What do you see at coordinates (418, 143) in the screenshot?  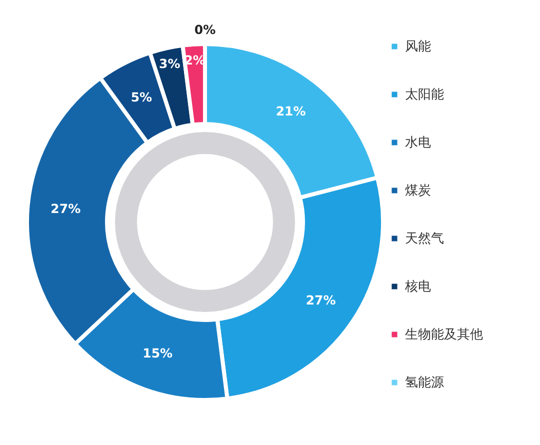 I see `legend-label: 水电` at bounding box center [418, 143].